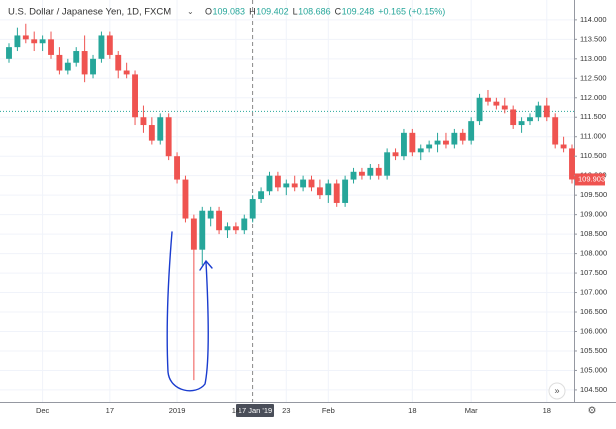 The height and width of the screenshot is (429, 616). I want to click on scroll-to-realtime, so click(557, 391).